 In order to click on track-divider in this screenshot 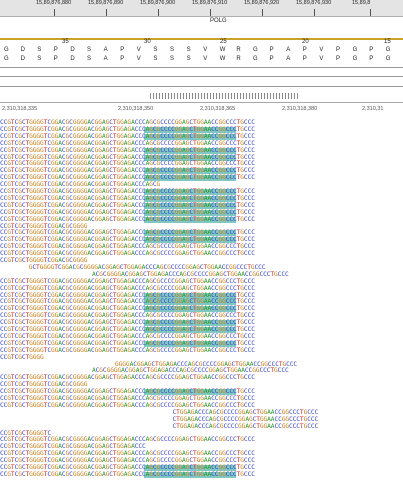, I will do `click(201, 86)`.